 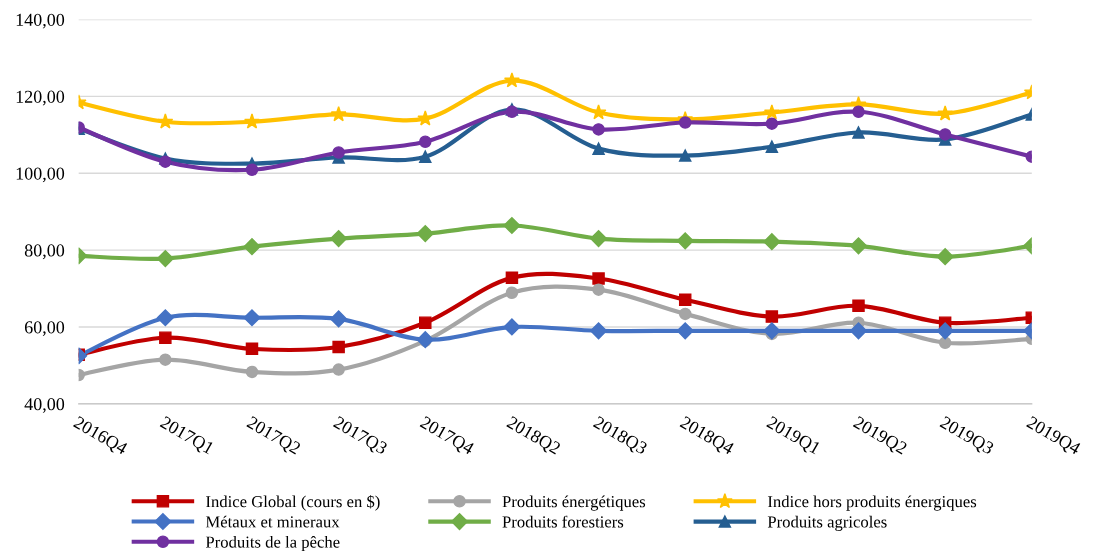 What do you see at coordinates (40, 175) in the screenshot?
I see `y-tick-label: 100,00` at bounding box center [40, 175].